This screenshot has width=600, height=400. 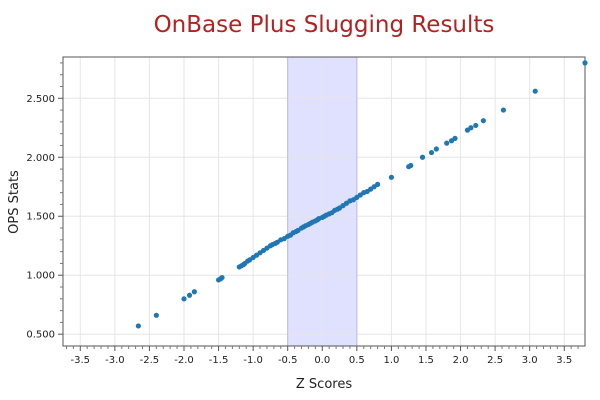 What do you see at coordinates (324, 384) in the screenshot?
I see `x-axis-label: Z Scores` at bounding box center [324, 384].